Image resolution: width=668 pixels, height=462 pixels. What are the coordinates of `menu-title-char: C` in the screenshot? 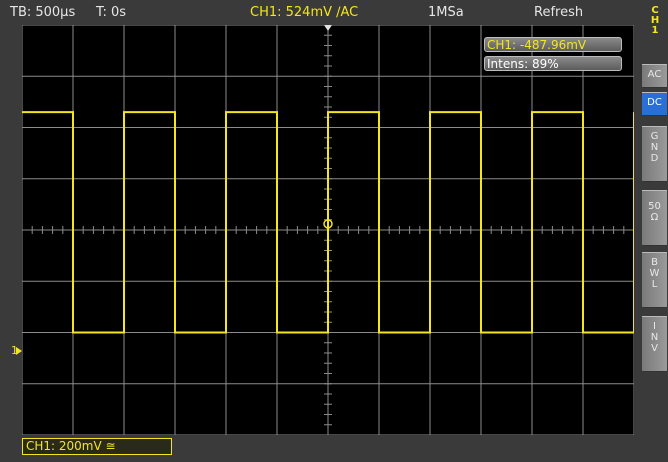 It's located at (655, 10).